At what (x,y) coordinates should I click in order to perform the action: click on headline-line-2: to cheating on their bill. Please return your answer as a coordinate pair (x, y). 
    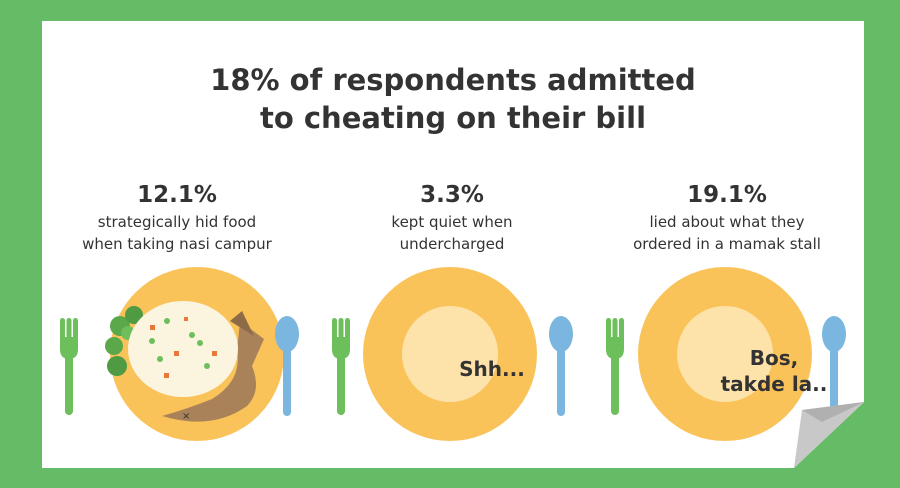
    Looking at the image, I should click on (453, 118).